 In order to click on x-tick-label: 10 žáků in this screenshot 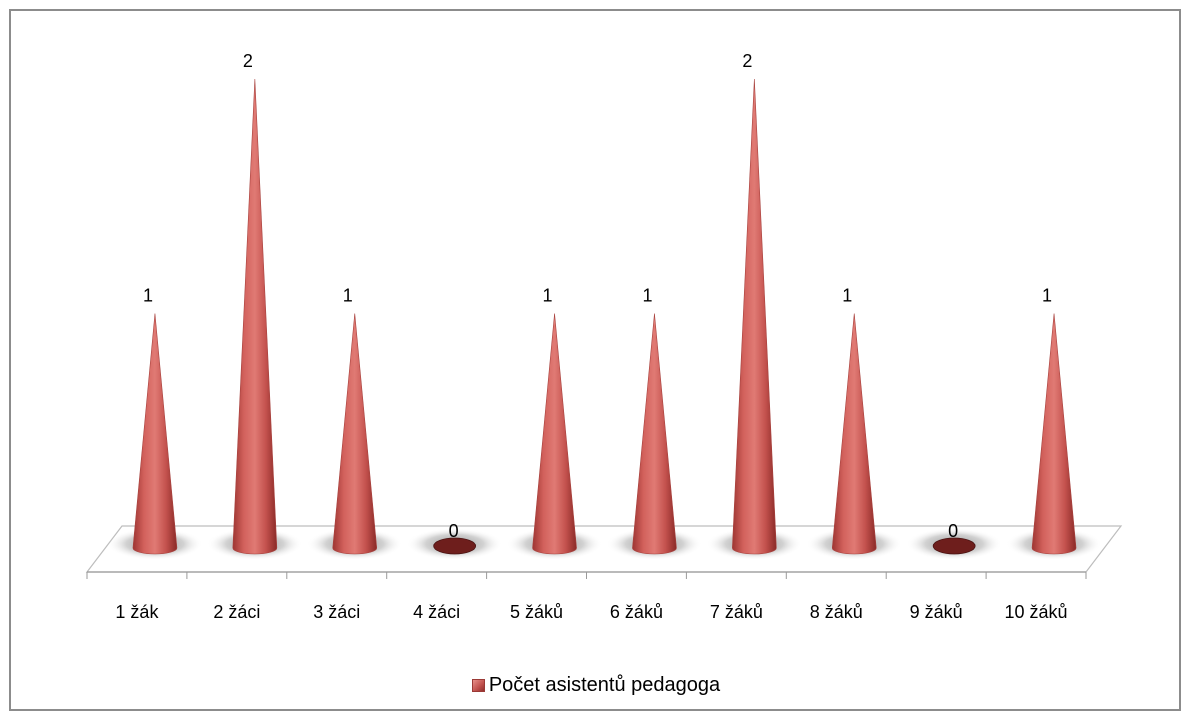, I will do `click(1036, 612)`.